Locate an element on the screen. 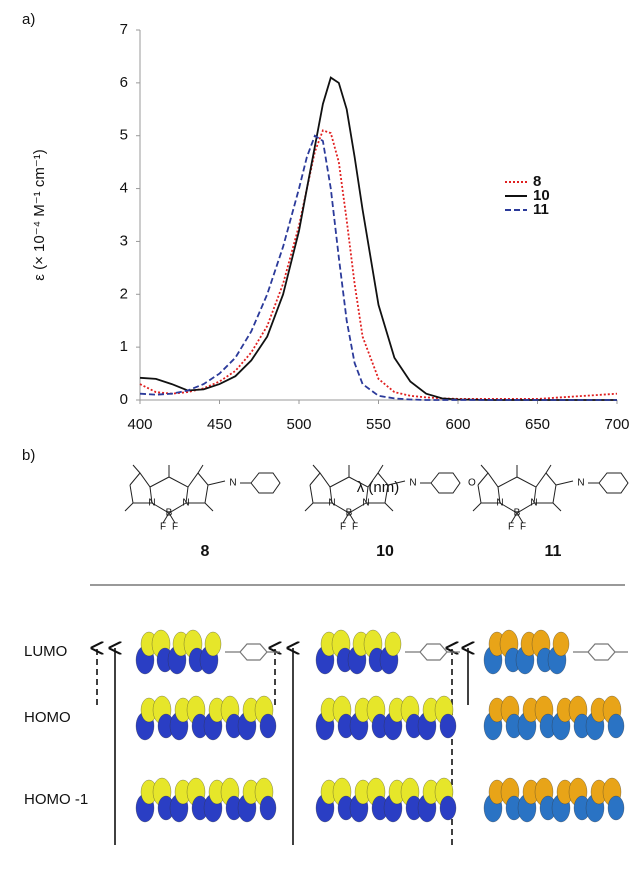 The image size is (636, 874). panel-label: a) is located at coordinates (28, 19).